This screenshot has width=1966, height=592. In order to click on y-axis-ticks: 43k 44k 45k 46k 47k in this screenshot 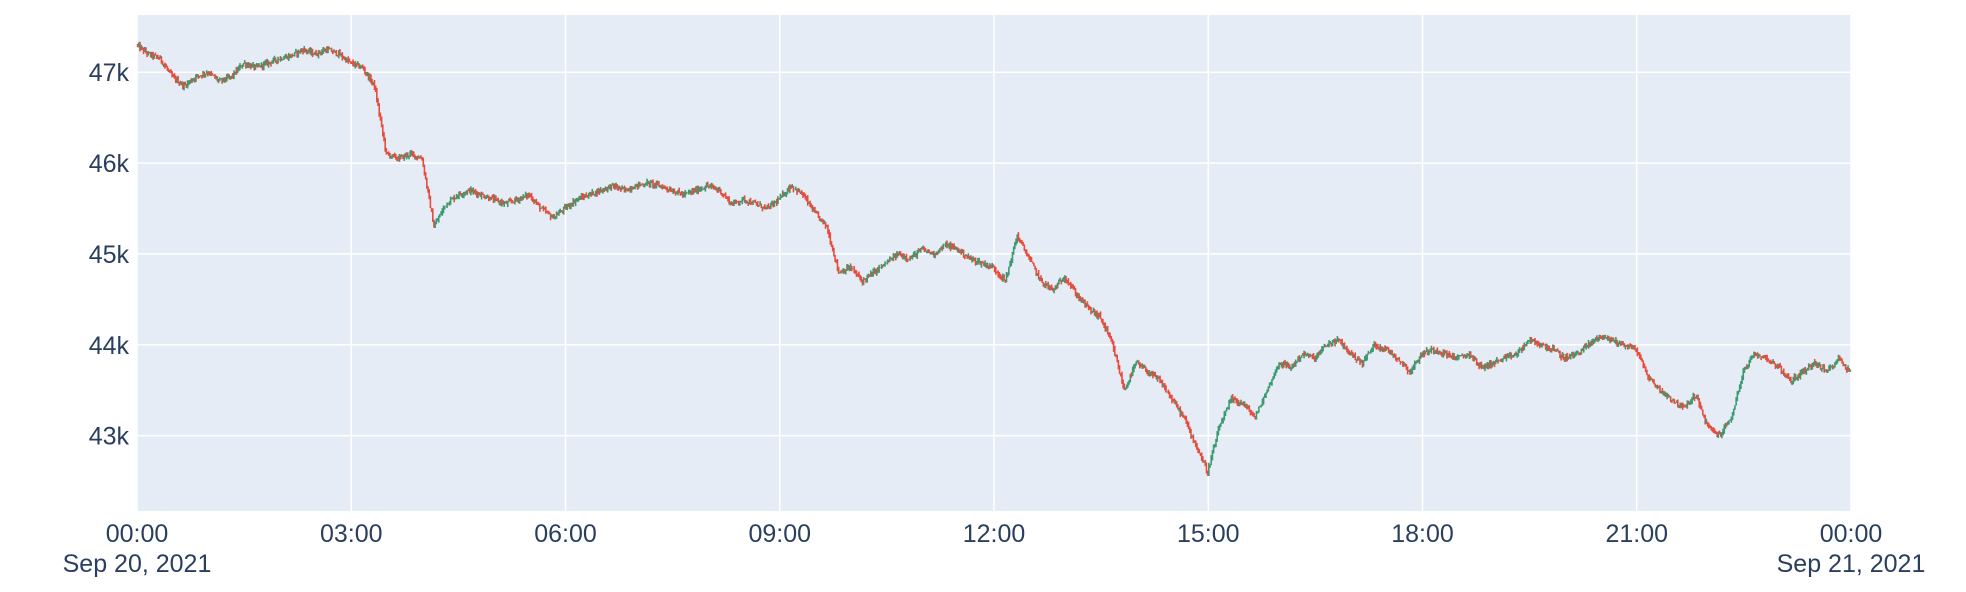, I will do `click(109, 254)`.